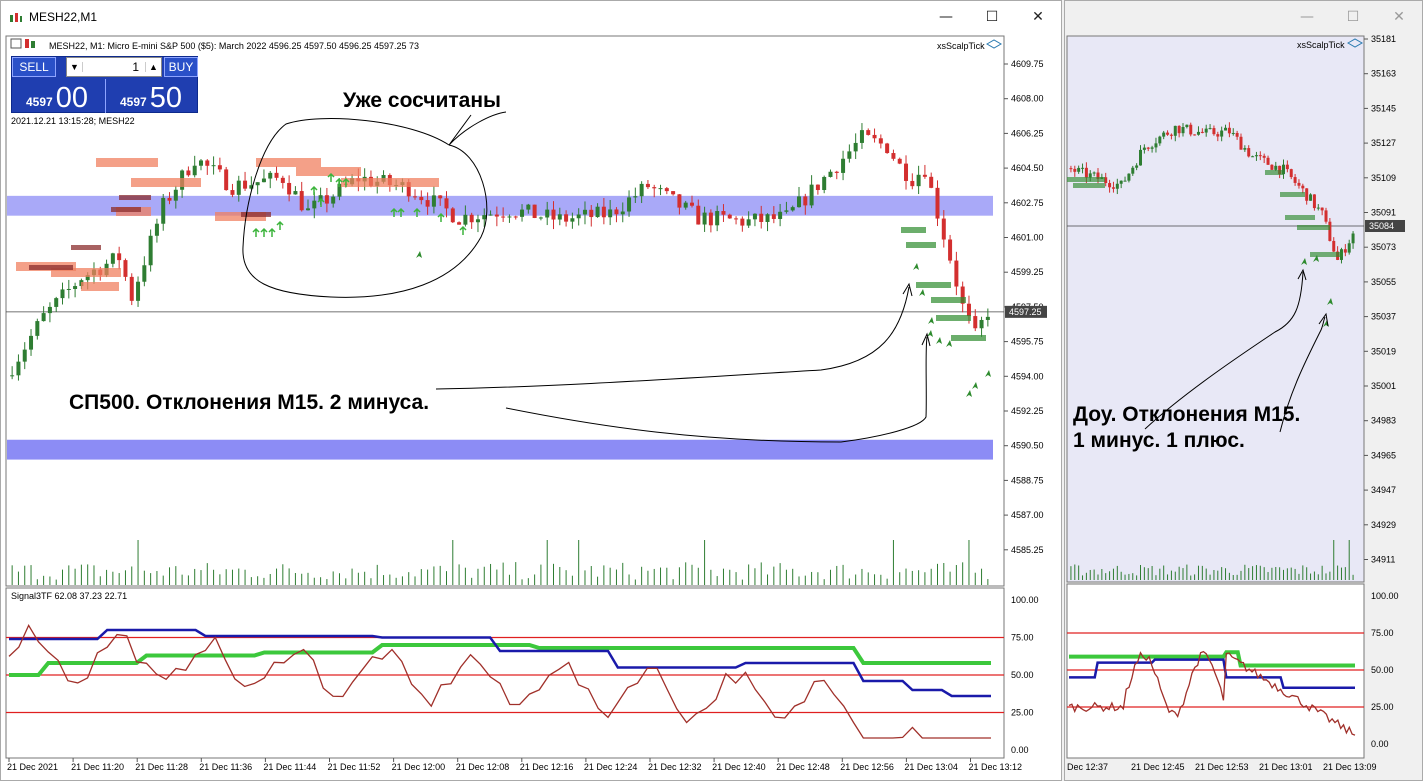 Image resolution: width=1423 pixels, height=781 pixels. Describe the element at coordinates (1399, 16) in the screenshot. I see `close-button-2: ✕` at that location.